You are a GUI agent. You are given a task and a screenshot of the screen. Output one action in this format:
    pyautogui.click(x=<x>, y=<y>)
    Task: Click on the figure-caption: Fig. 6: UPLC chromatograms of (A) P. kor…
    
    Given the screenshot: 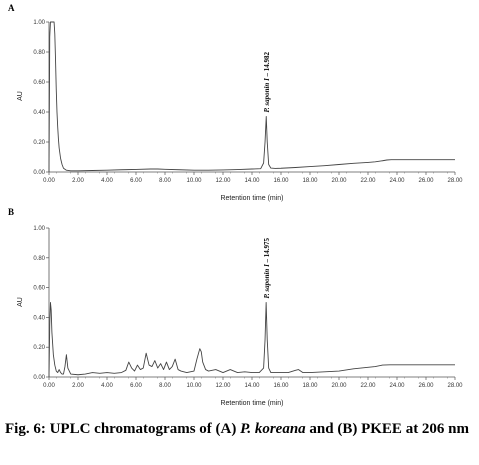 What is the action you would take?
    pyautogui.click(x=240, y=429)
    